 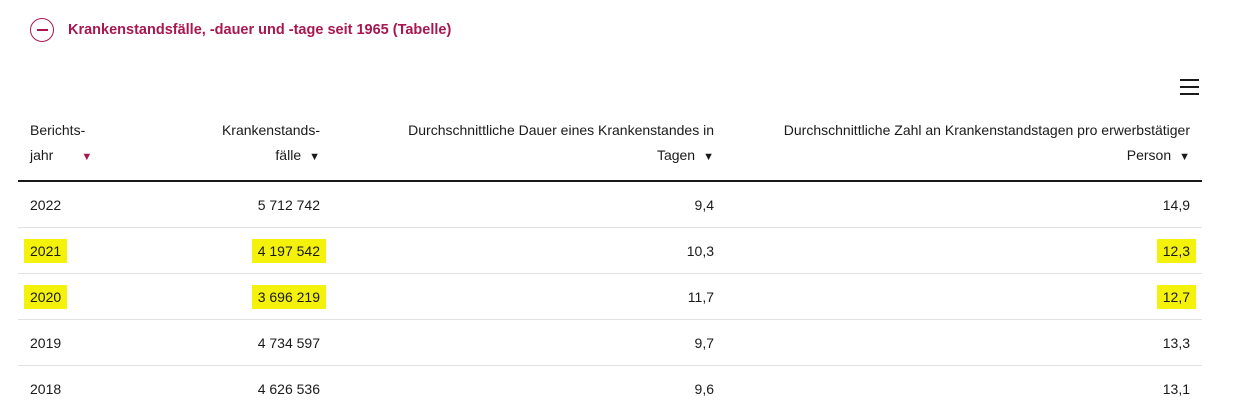 I want to click on sort-desc-icon: ▼, so click(x=86, y=157).